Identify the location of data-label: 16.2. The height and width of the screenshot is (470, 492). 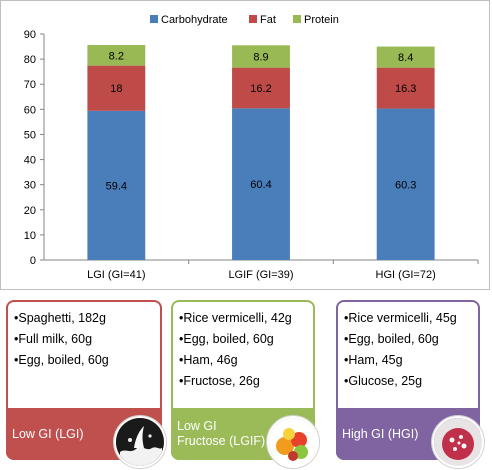
(260, 89).